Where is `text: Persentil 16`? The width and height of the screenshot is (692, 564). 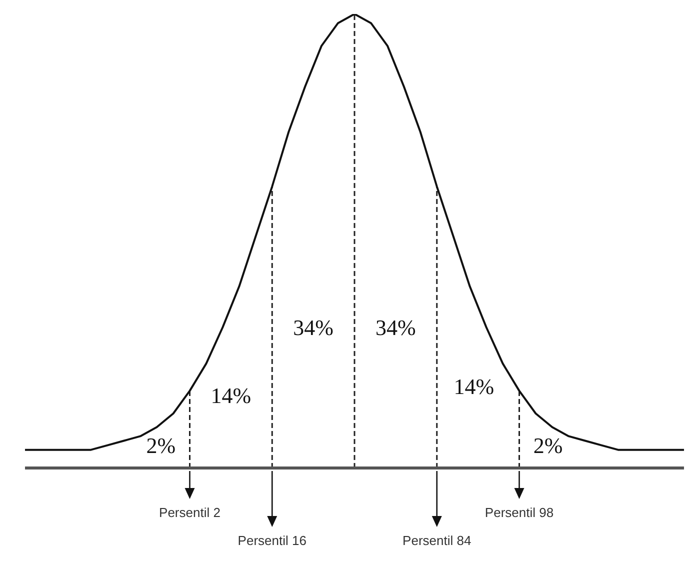
text: Persentil 16 is located at coordinates (272, 540).